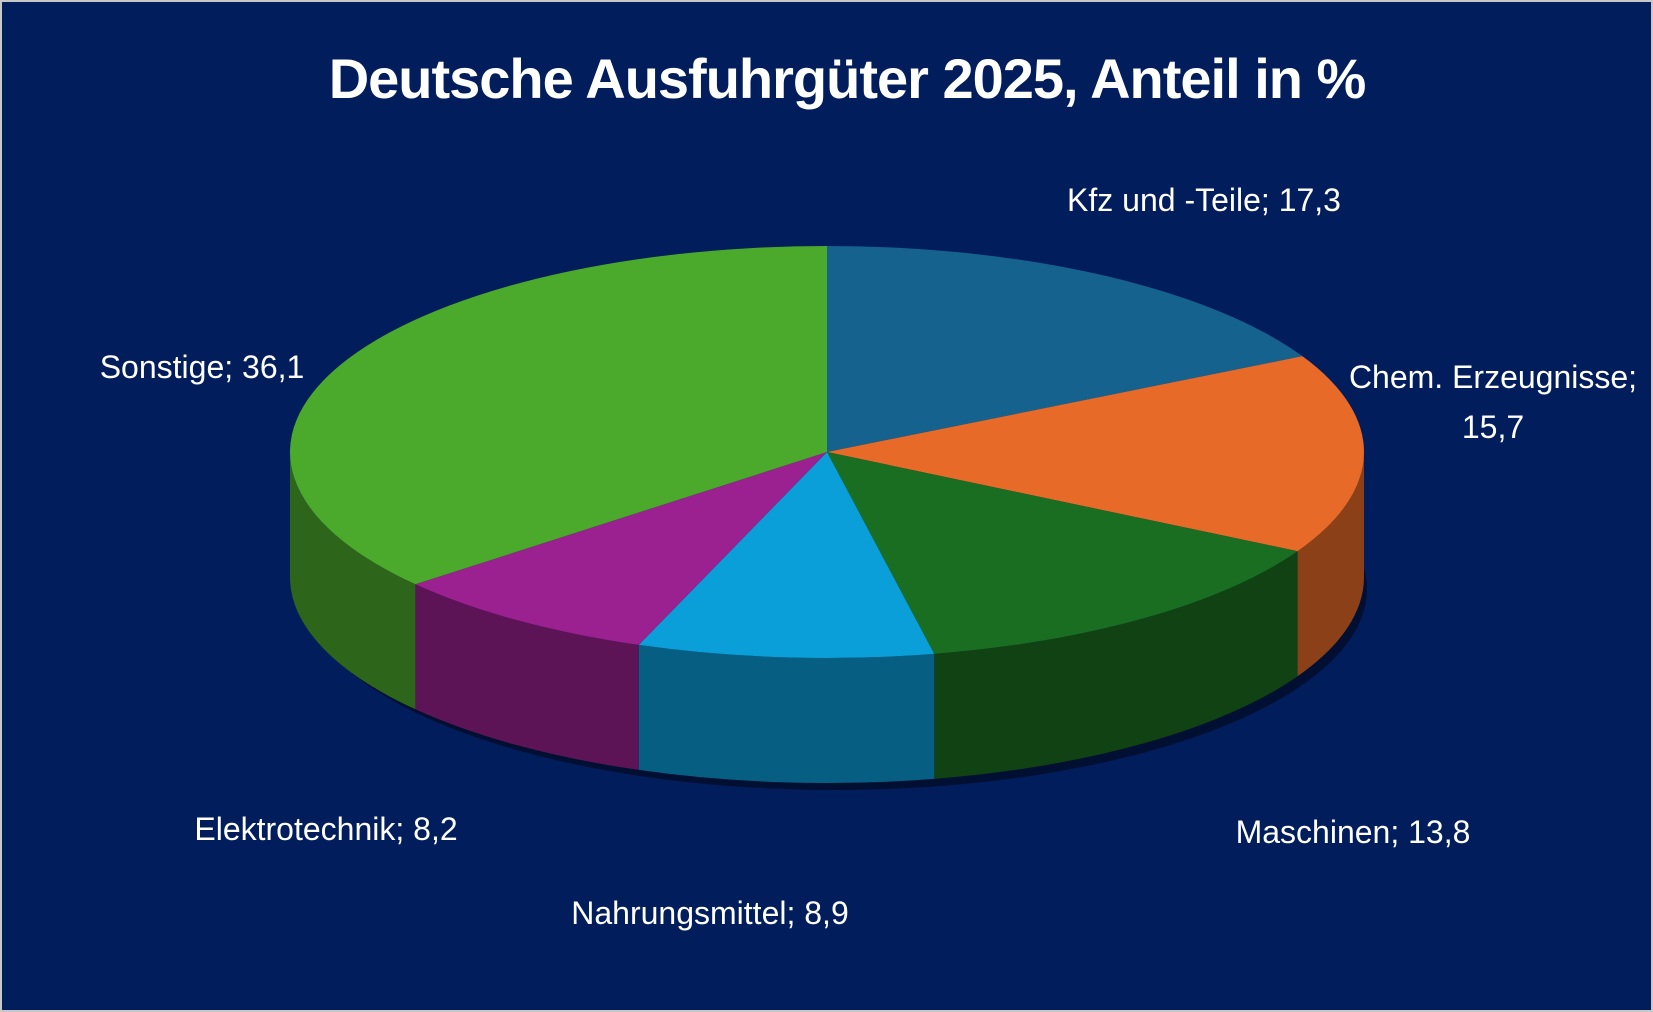 This screenshot has width=1653, height=1012. What do you see at coordinates (679, 913) in the screenshot?
I see `label-category: Nahrungsmittel` at bounding box center [679, 913].